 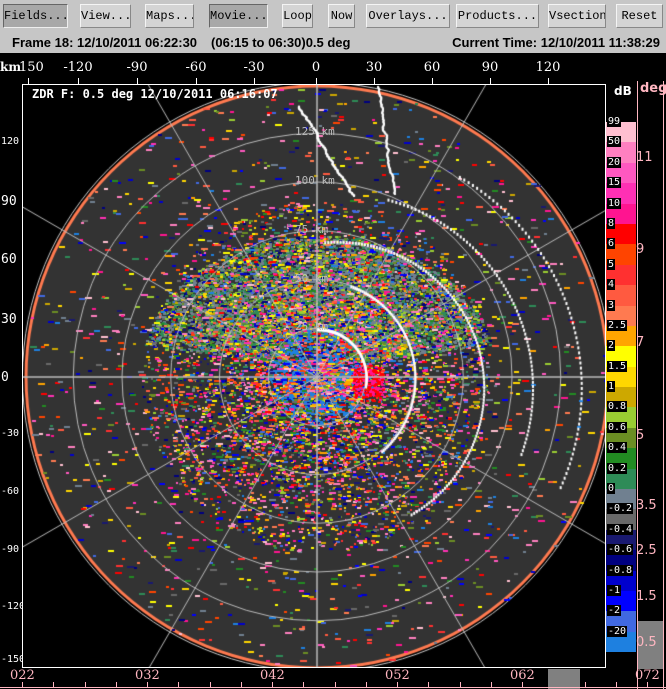 What do you see at coordinates (522, 675) in the screenshot?
I see `time-axis-label: 062` at bounding box center [522, 675].